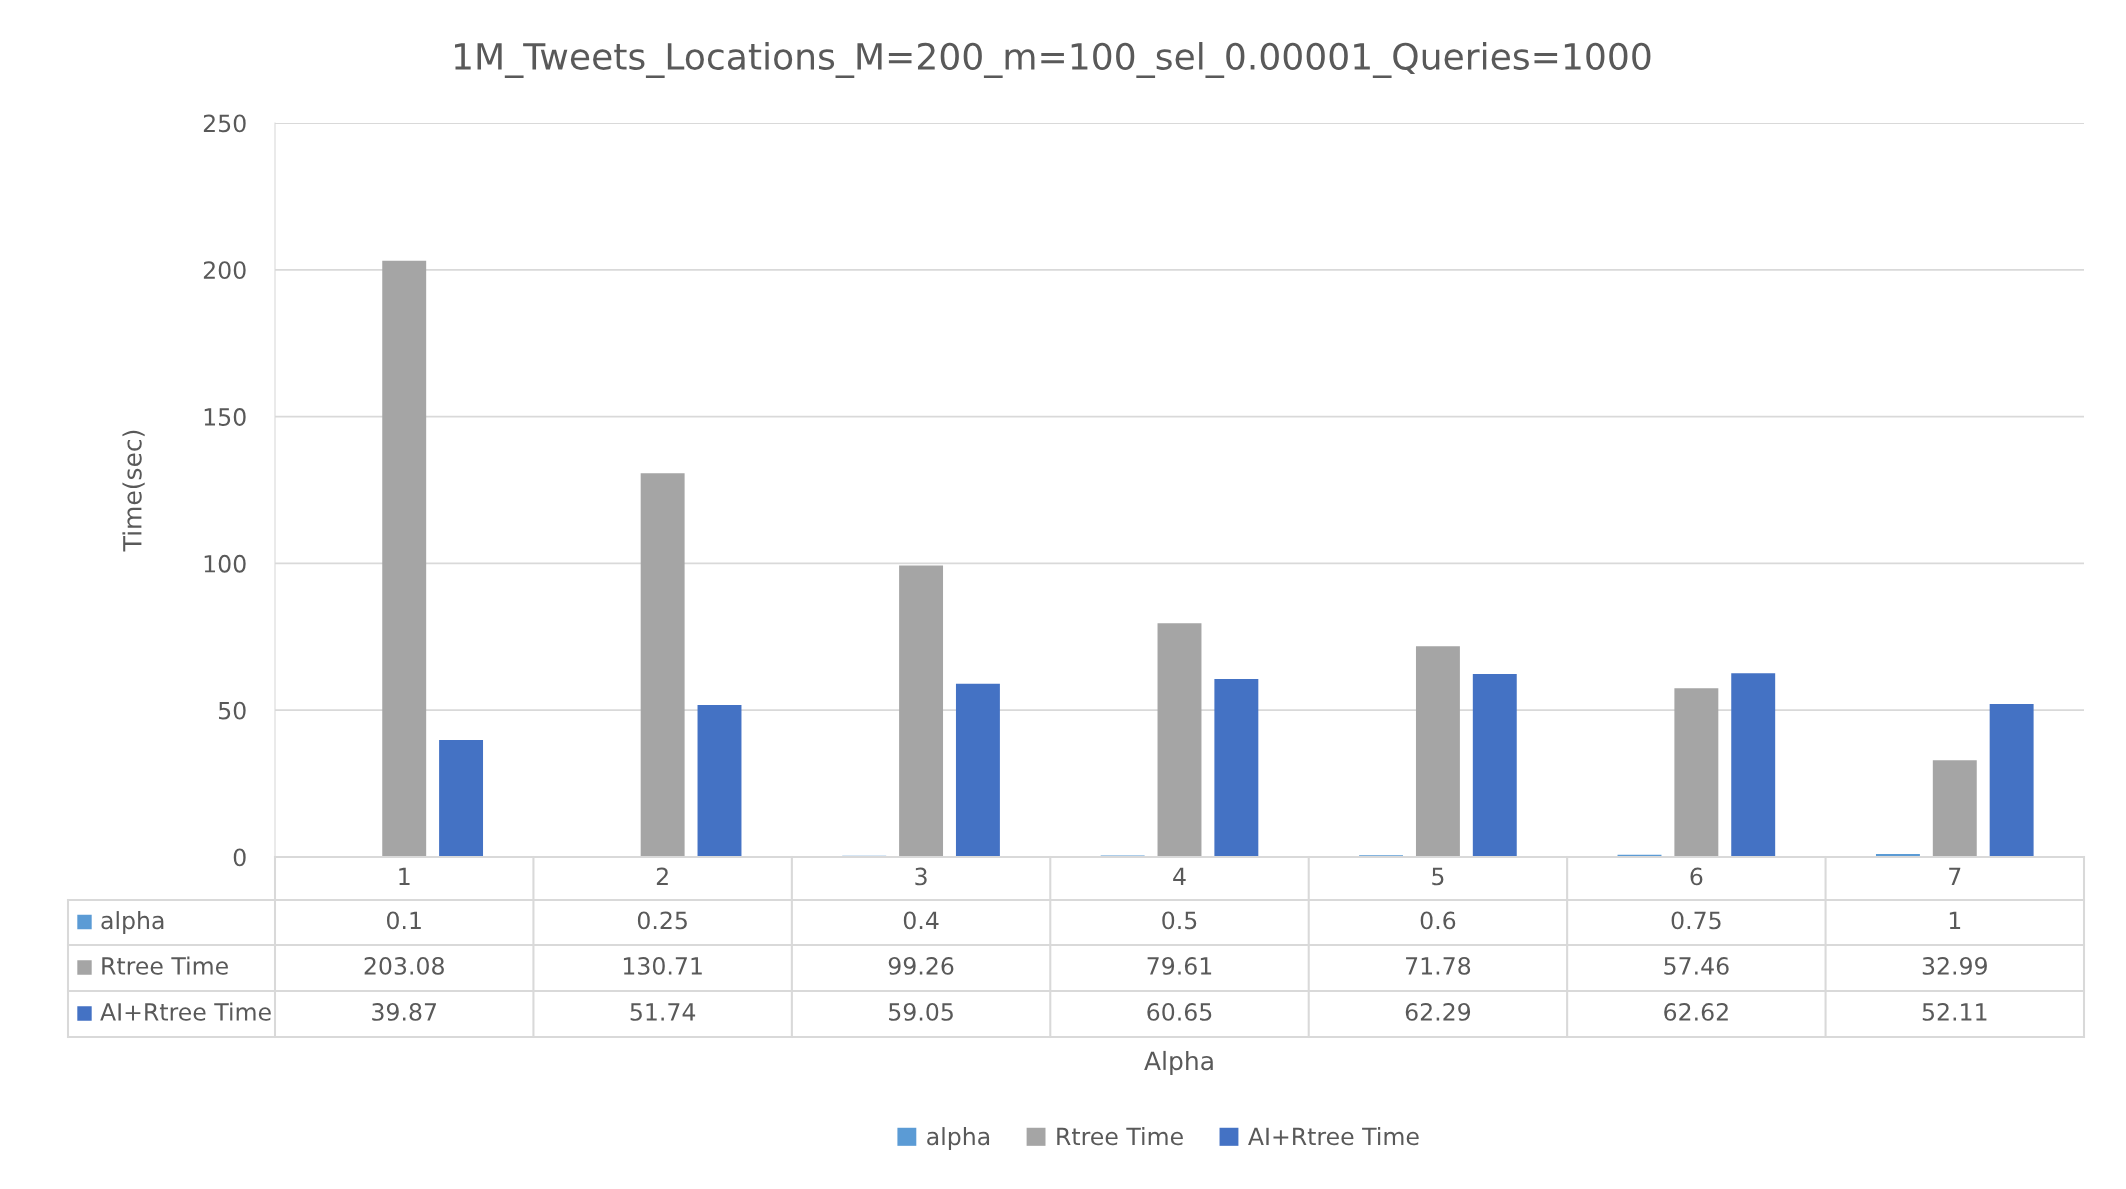 The width and height of the screenshot is (2126, 1189). I want to click on data-label: 0.1, so click(404, 920).